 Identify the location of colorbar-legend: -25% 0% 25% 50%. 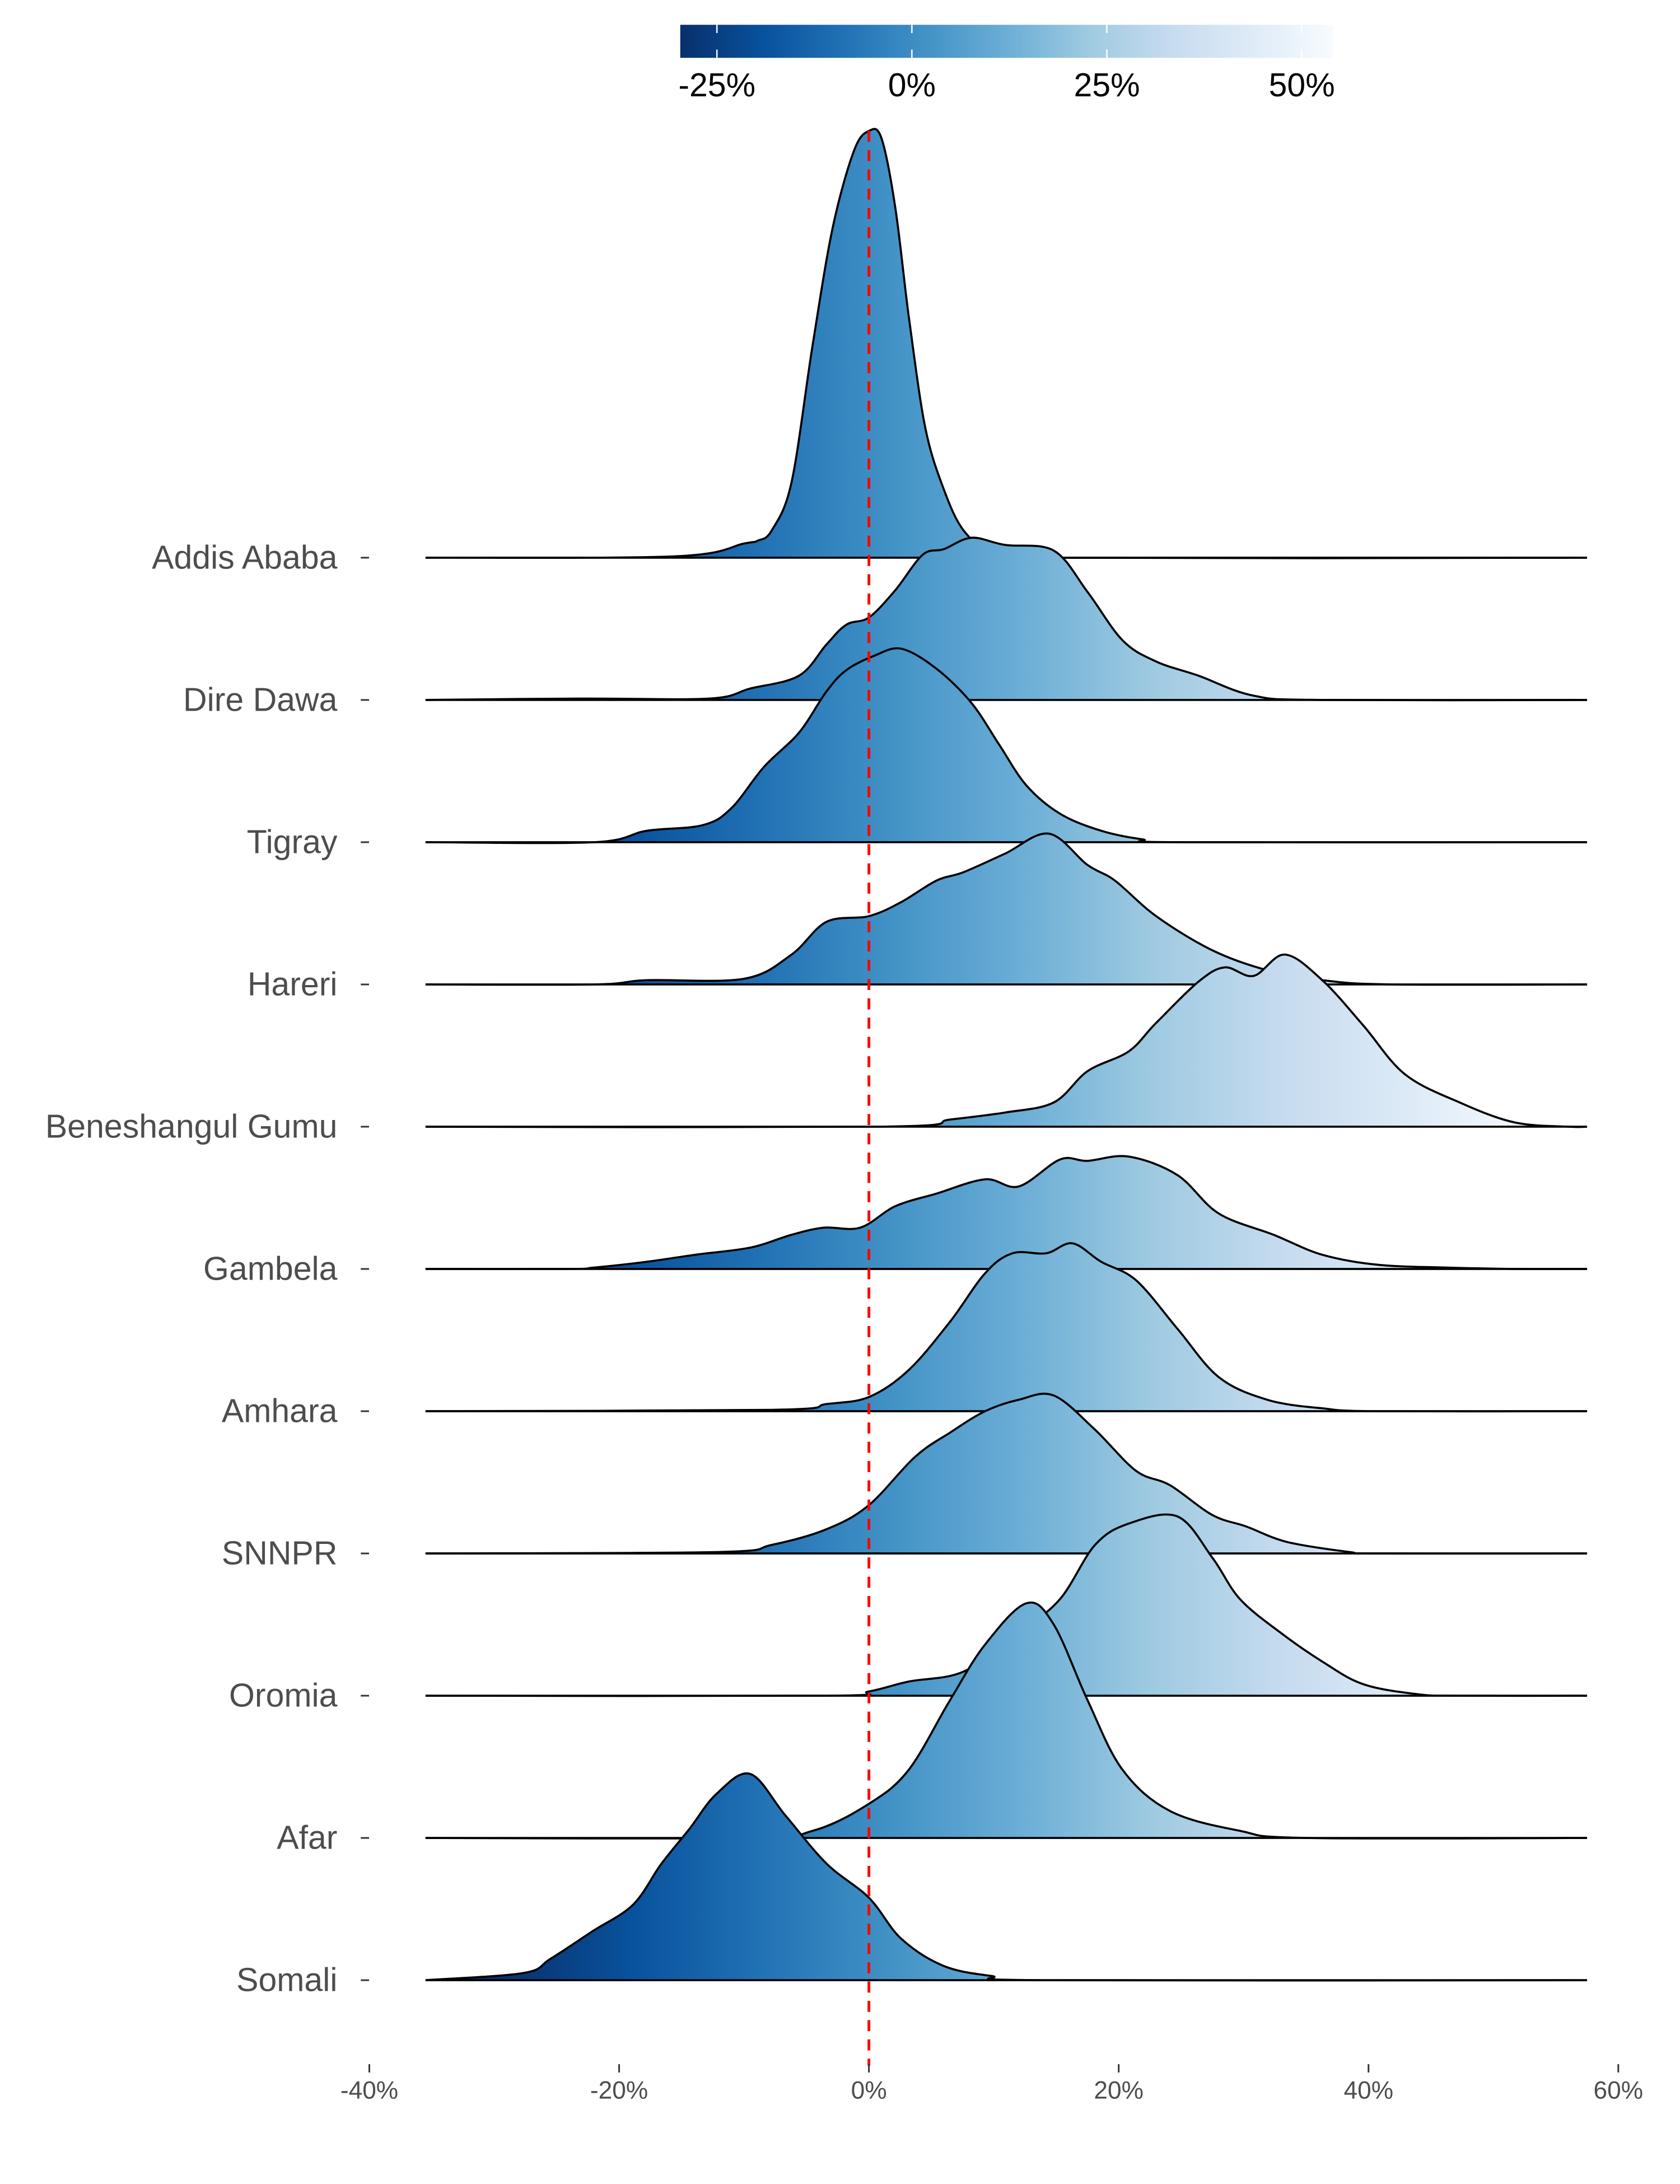
(1007, 65).